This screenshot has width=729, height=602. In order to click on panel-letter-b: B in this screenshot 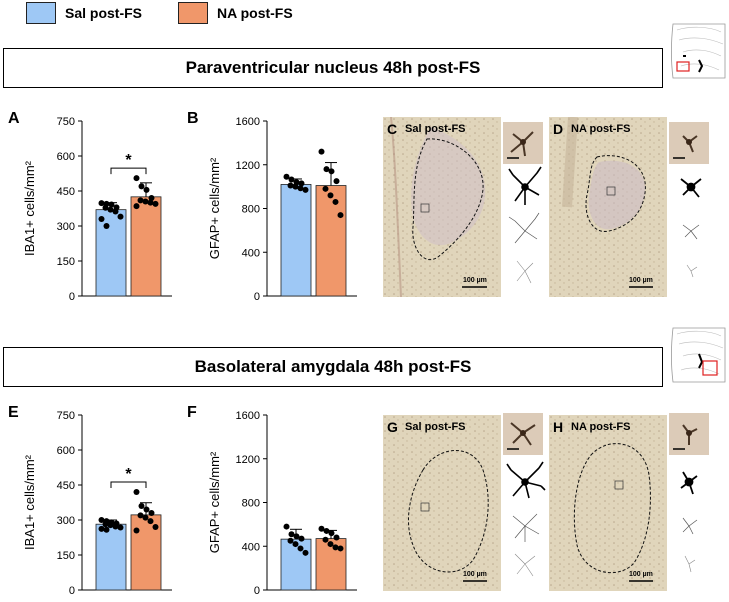, I will do `click(193, 118)`.